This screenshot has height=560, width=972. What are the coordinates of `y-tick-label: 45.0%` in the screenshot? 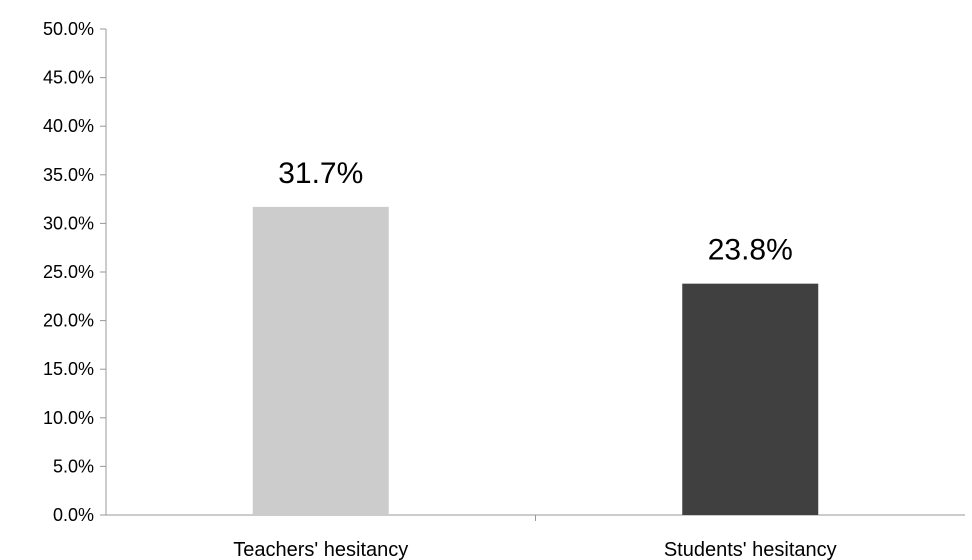 It's located at (68, 78).